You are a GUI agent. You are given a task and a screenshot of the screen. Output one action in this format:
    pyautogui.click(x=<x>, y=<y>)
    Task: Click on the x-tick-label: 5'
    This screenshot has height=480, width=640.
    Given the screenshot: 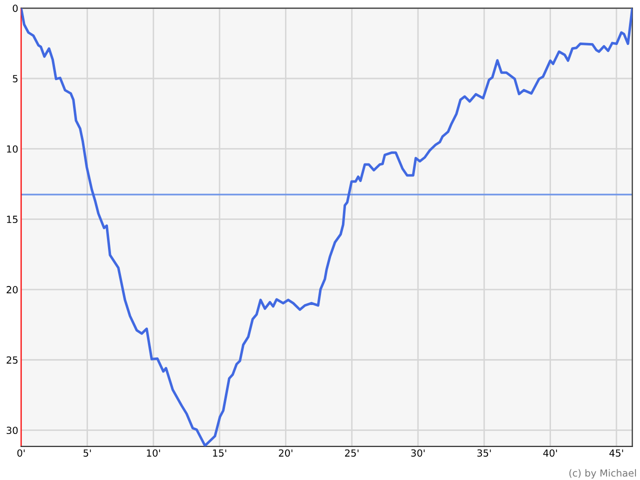 What is the action you would take?
    pyautogui.click(x=87, y=453)
    